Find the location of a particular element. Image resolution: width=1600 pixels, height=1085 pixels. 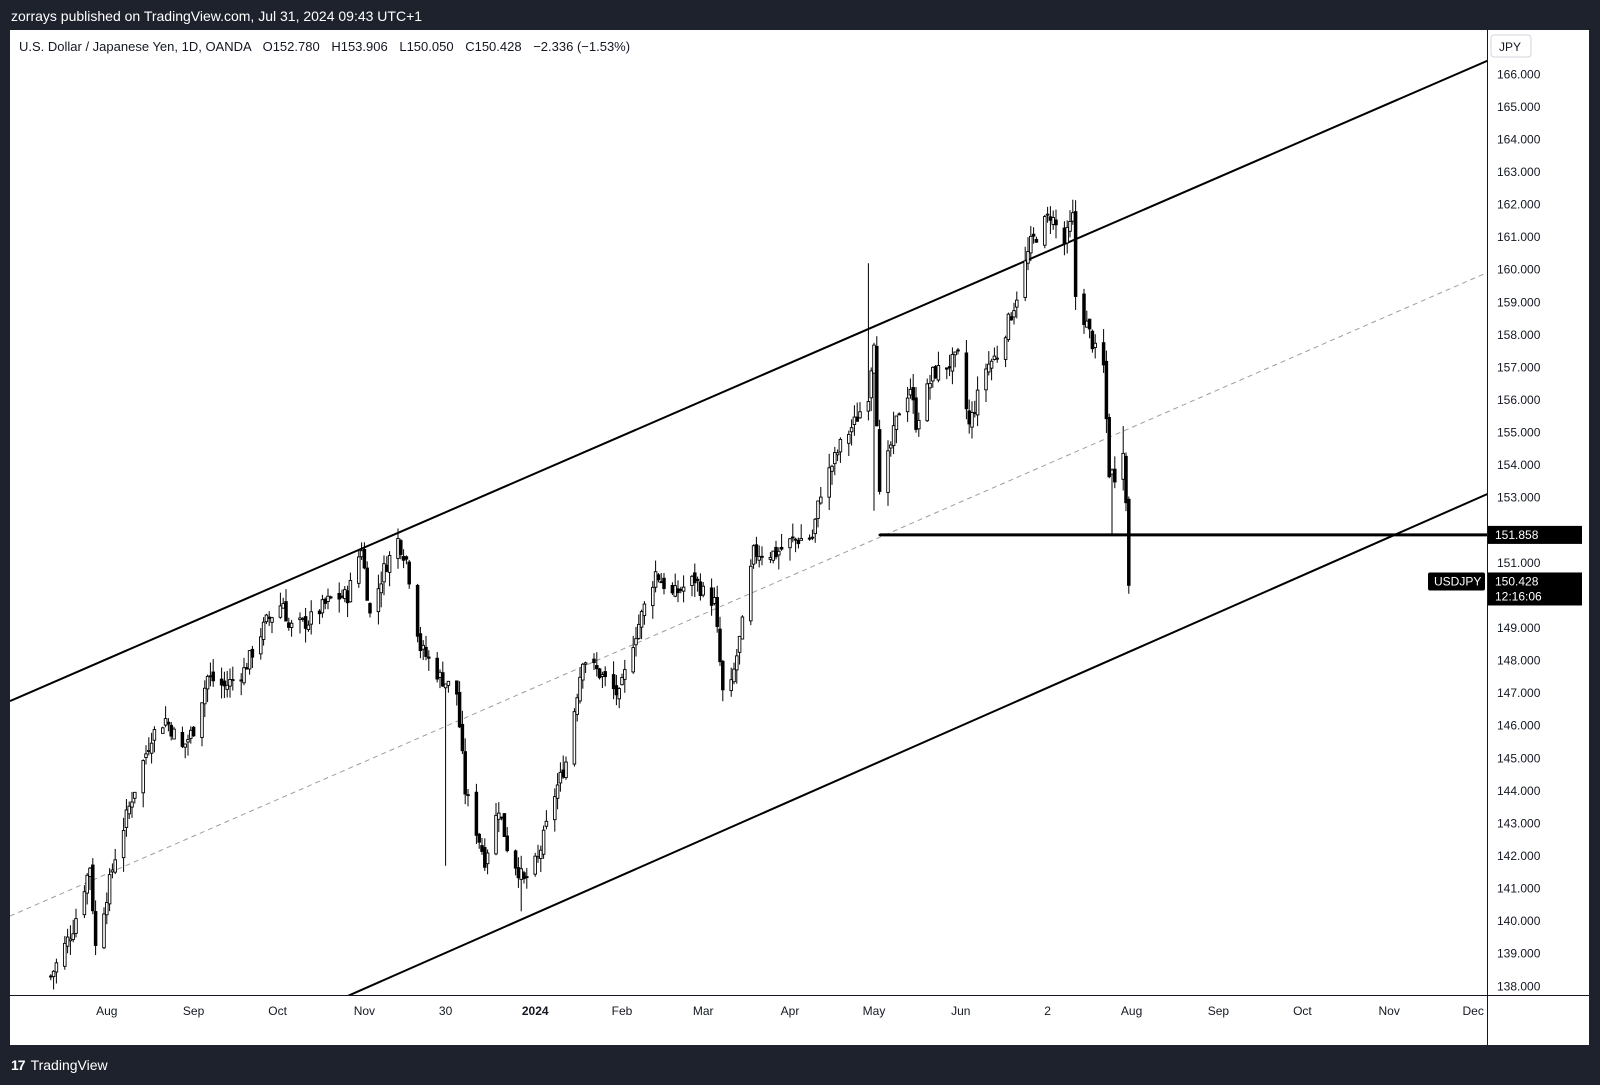

price-tick-label: 147.000 is located at coordinates (1519, 693).